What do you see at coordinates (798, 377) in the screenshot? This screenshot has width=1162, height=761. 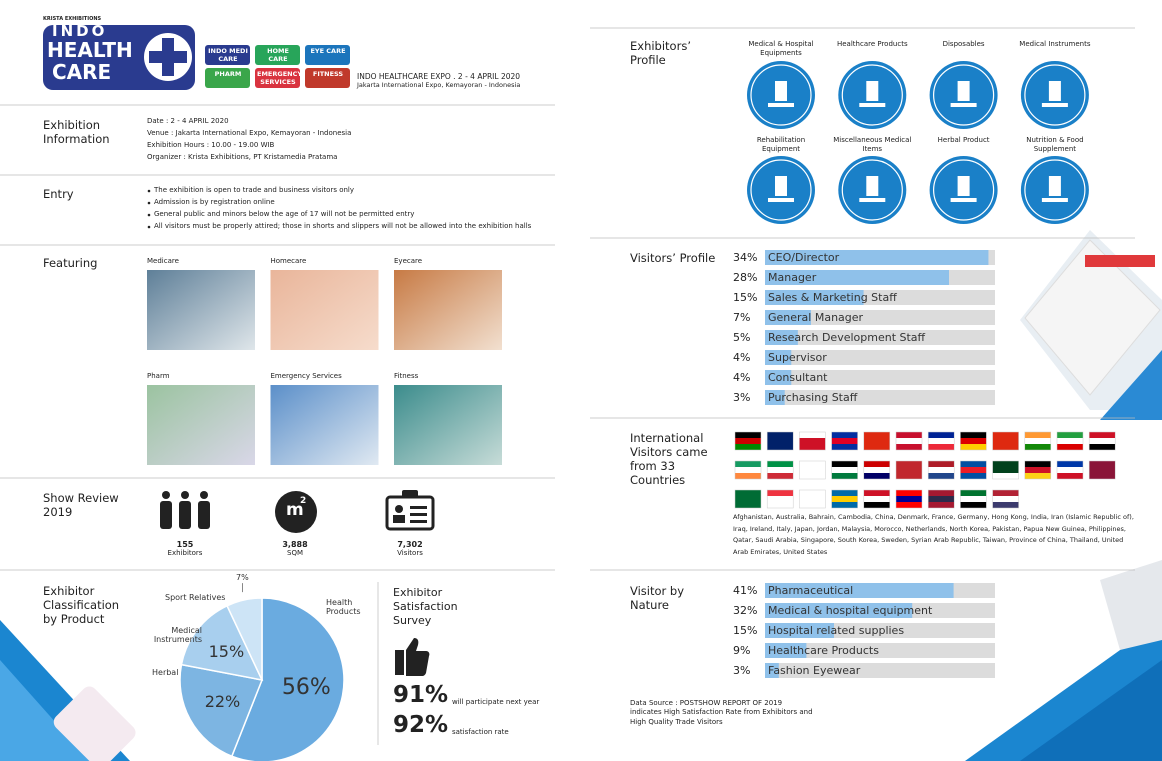 I see `bar-category-label: Consultant` at bounding box center [798, 377].